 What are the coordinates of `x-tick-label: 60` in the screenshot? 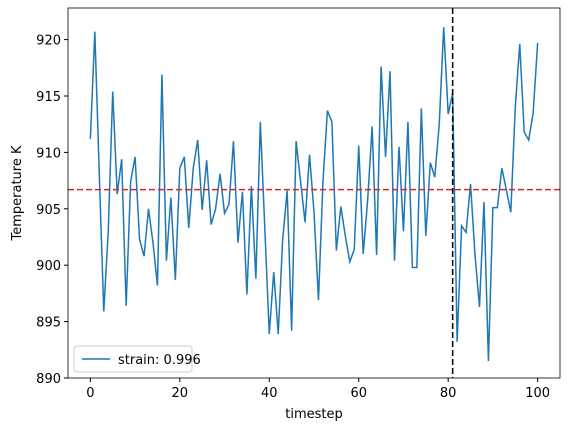 It's located at (358, 393).